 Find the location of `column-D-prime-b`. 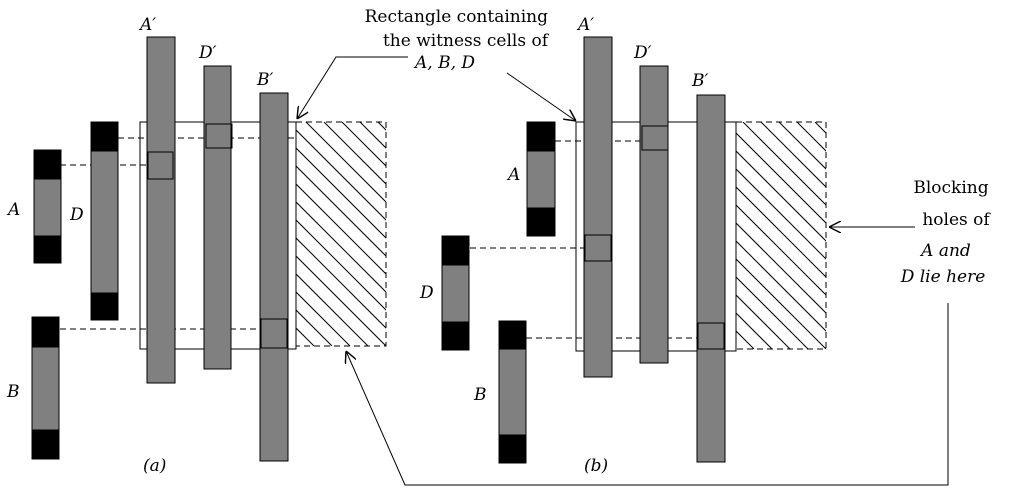

column-D-prime-b is located at coordinates (654, 214).